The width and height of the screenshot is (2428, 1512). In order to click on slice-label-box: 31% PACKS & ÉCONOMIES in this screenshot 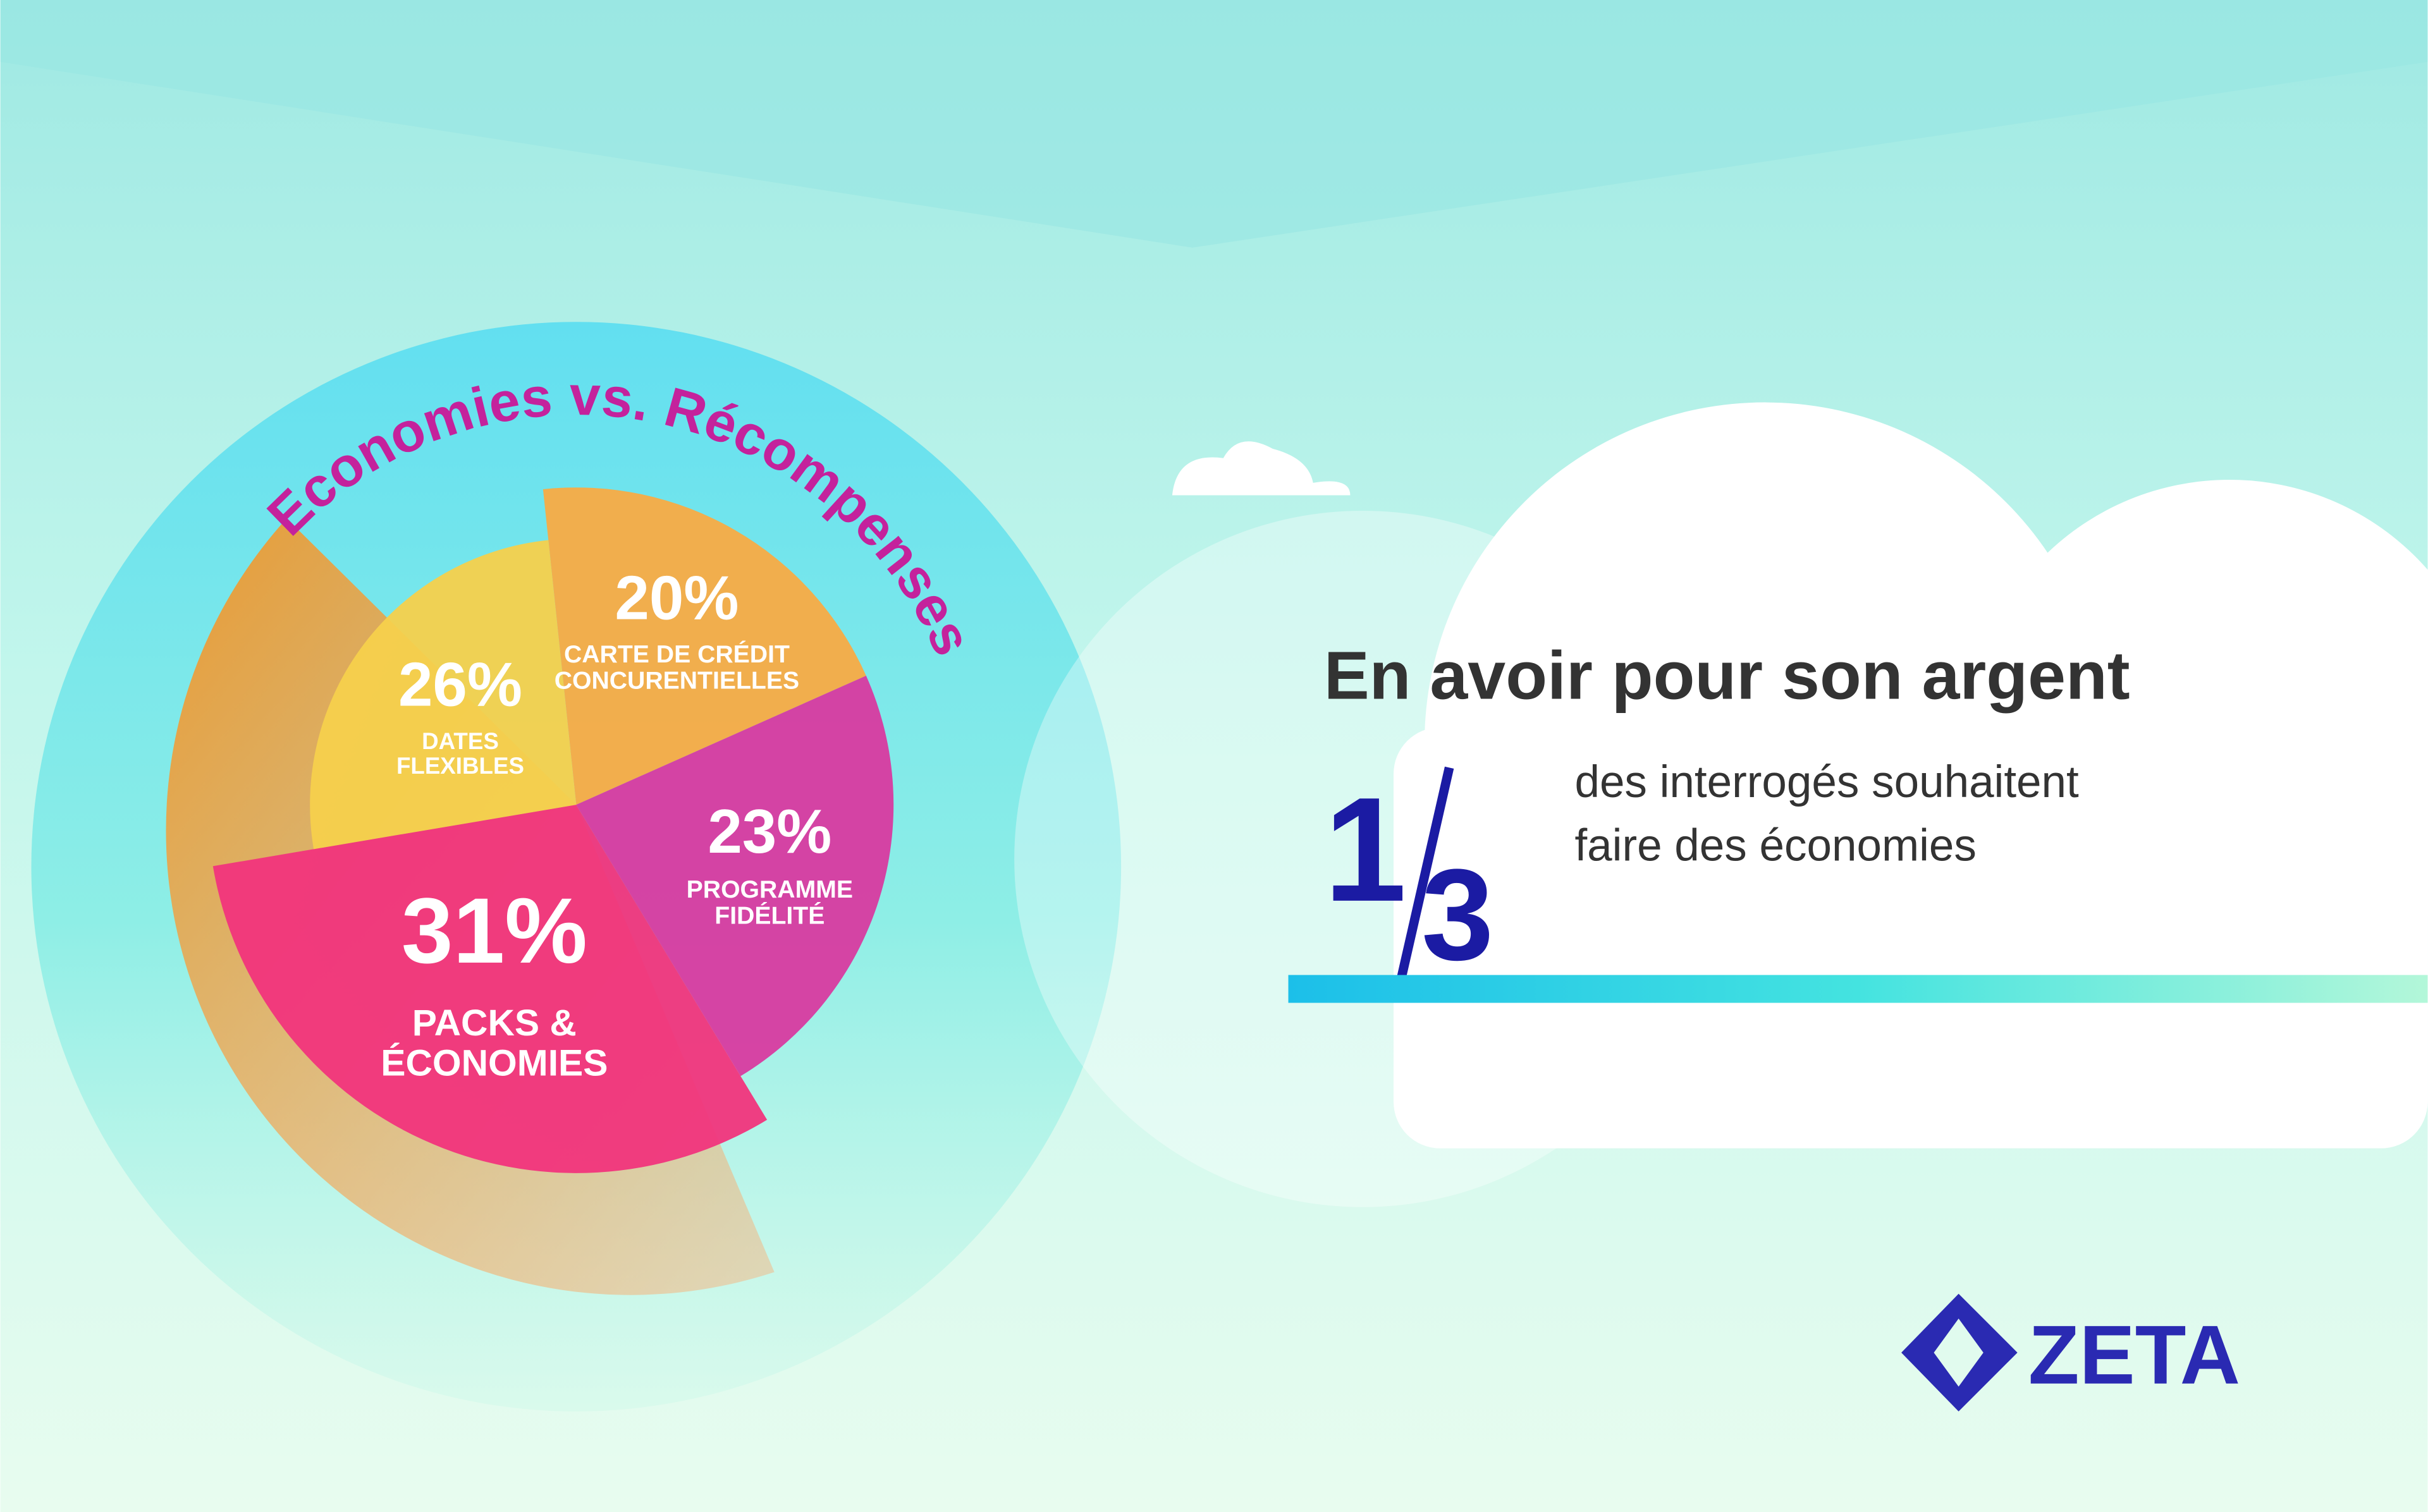, I will do `click(494, 983)`.